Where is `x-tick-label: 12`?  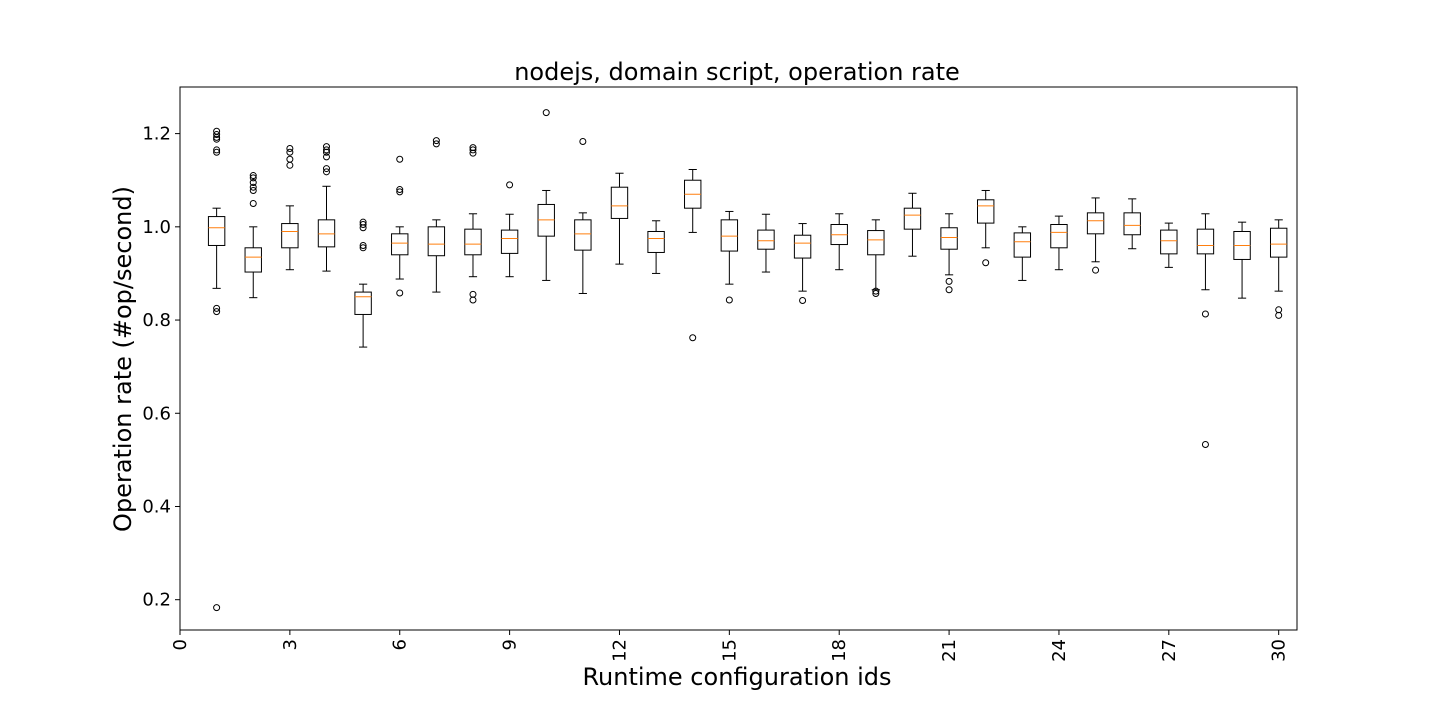 x-tick-label: 12 is located at coordinates (619, 650).